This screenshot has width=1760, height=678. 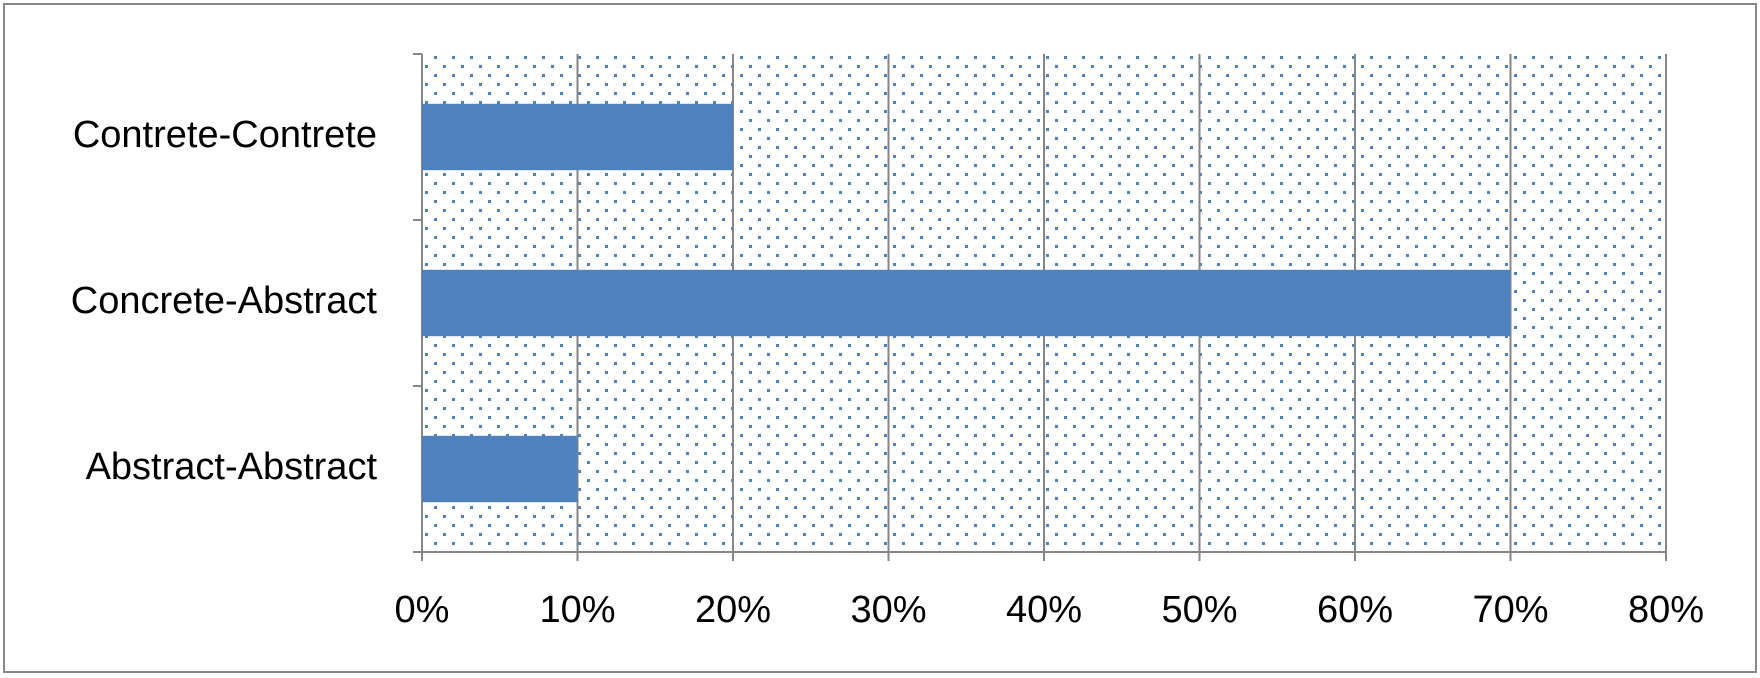 What do you see at coordinates (733, 610) in the screenshot?
I see `x-tick-label: 20%` at bounding box center [733, 610].